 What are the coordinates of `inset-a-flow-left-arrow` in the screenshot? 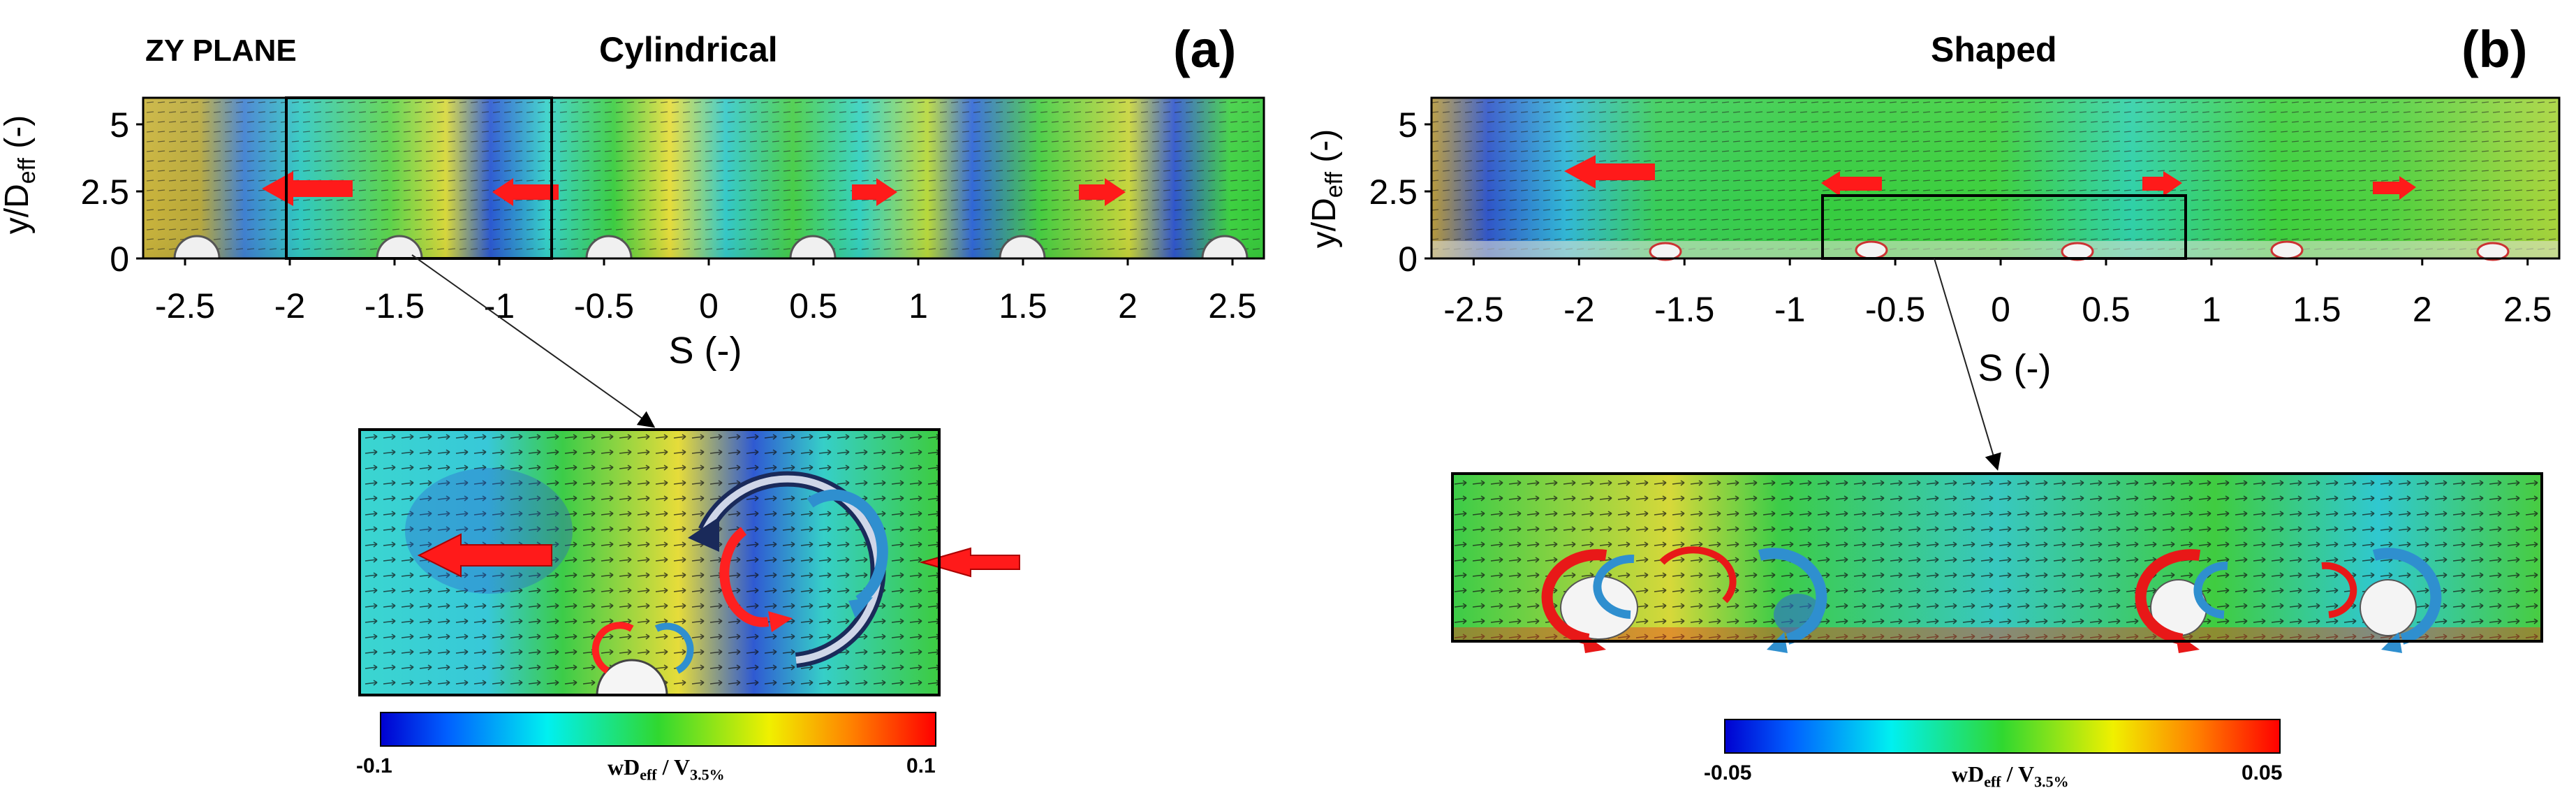 It's located at (484, 555).